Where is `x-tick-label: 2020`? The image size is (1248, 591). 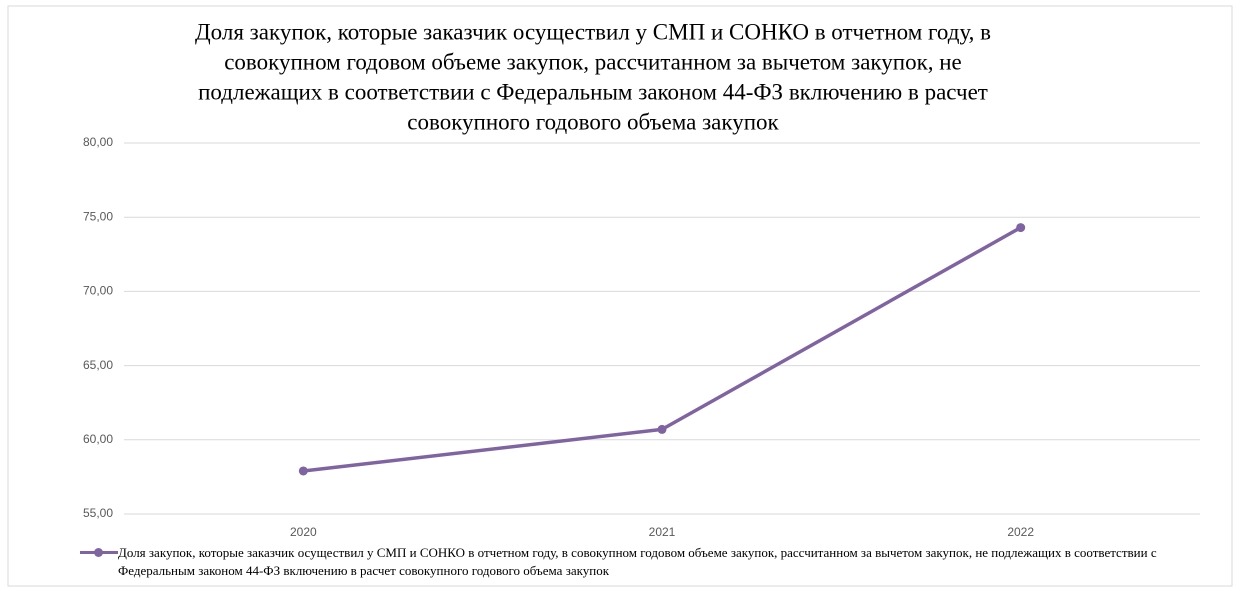 x-tick-label: 2020 is located at coordinates (303, 532).